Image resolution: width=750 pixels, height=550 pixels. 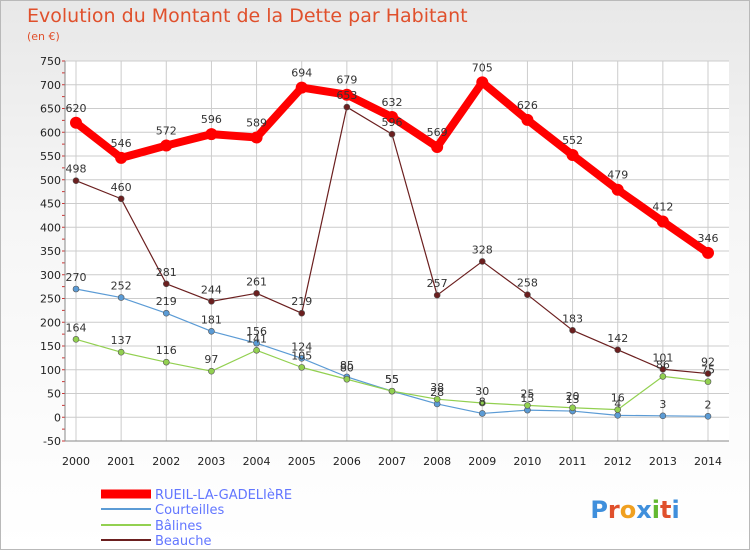 What do you see at coordinates (617, 175) in the screenshot?
I see `data-label: 479` at bounding box center [617, 175].